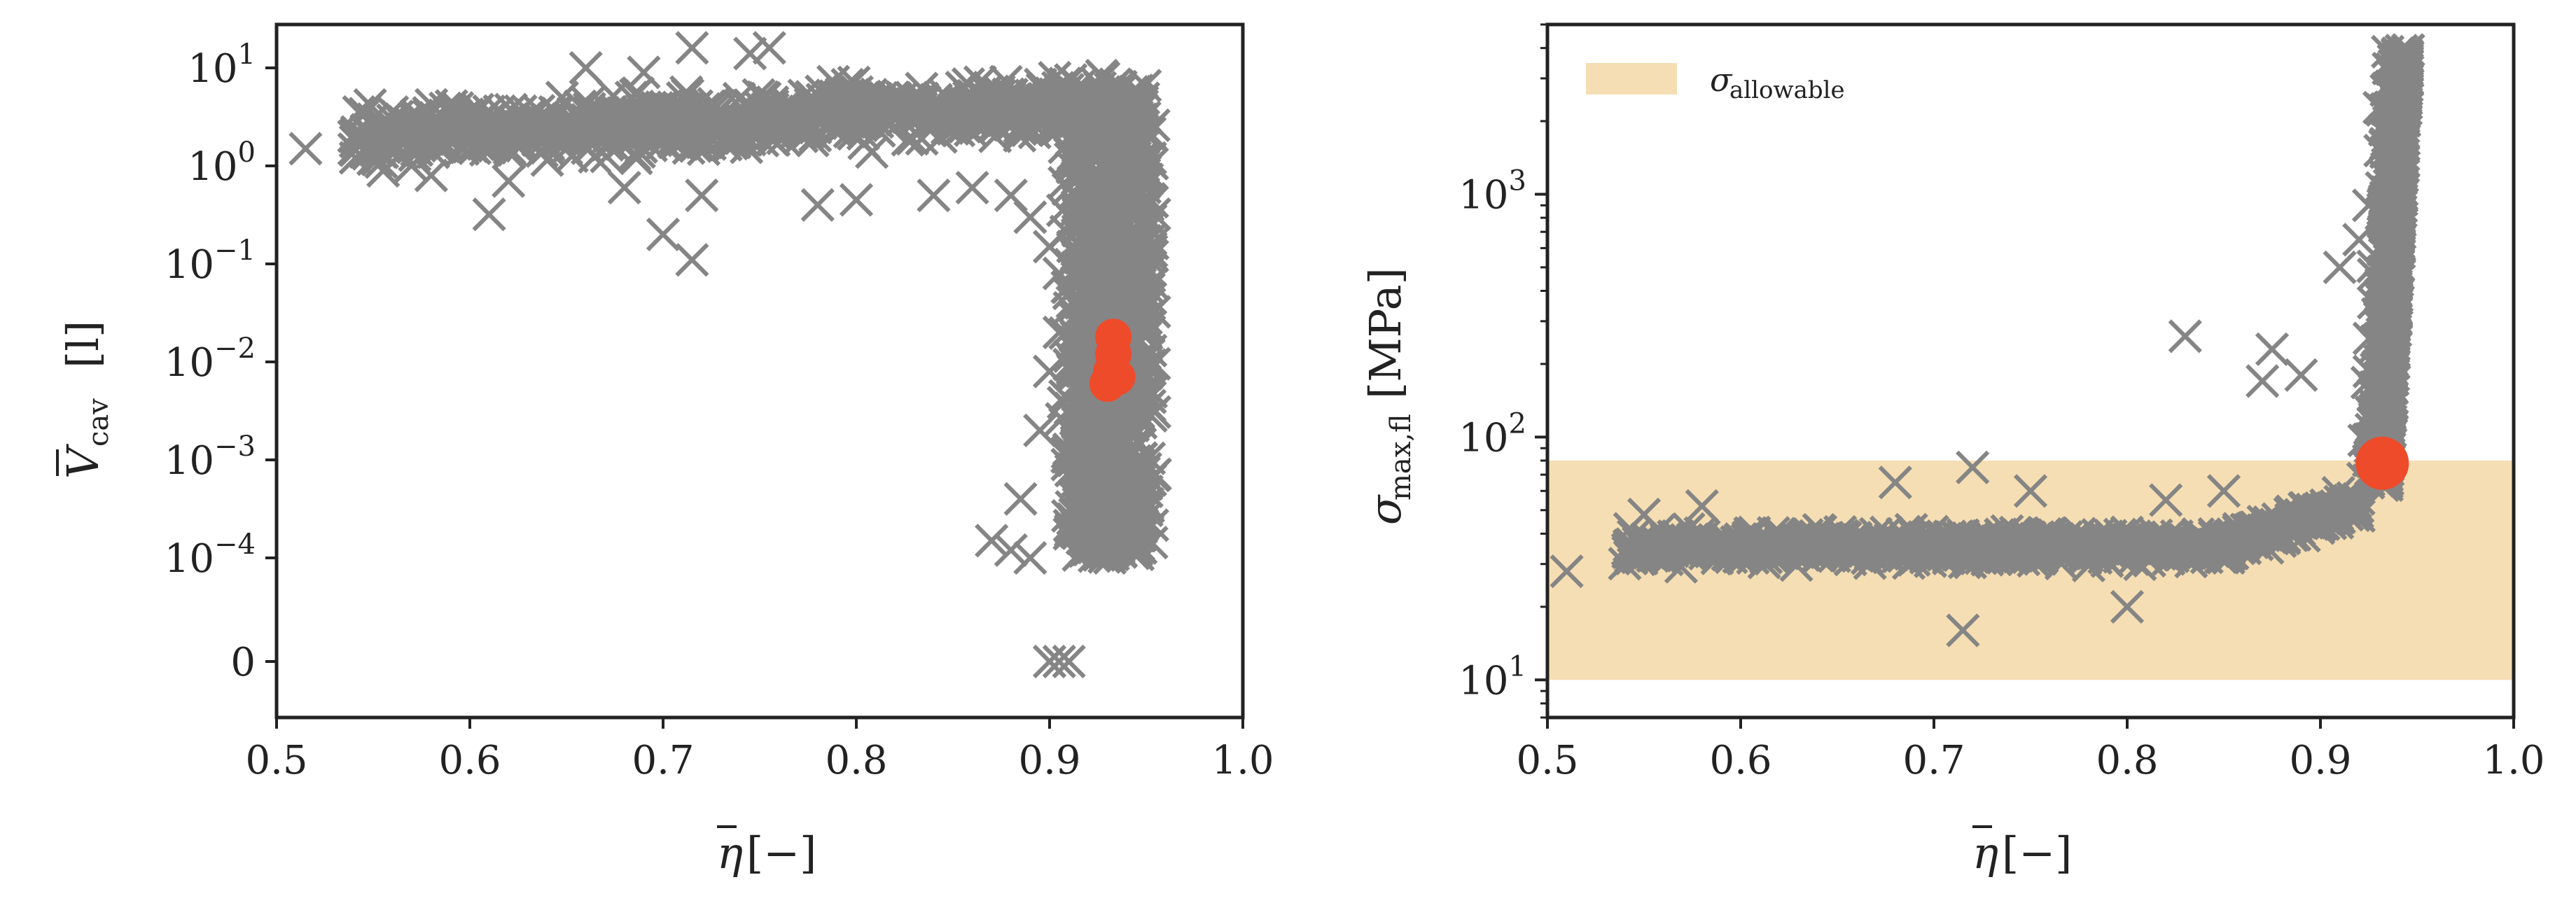 Image resolution: width=2576 pixels, height=917 pixels. What do you see at coordinates (766, 851) in the screenshot?
I see `left-x-axis-label: η [−]` at bounding box center [766, 851].